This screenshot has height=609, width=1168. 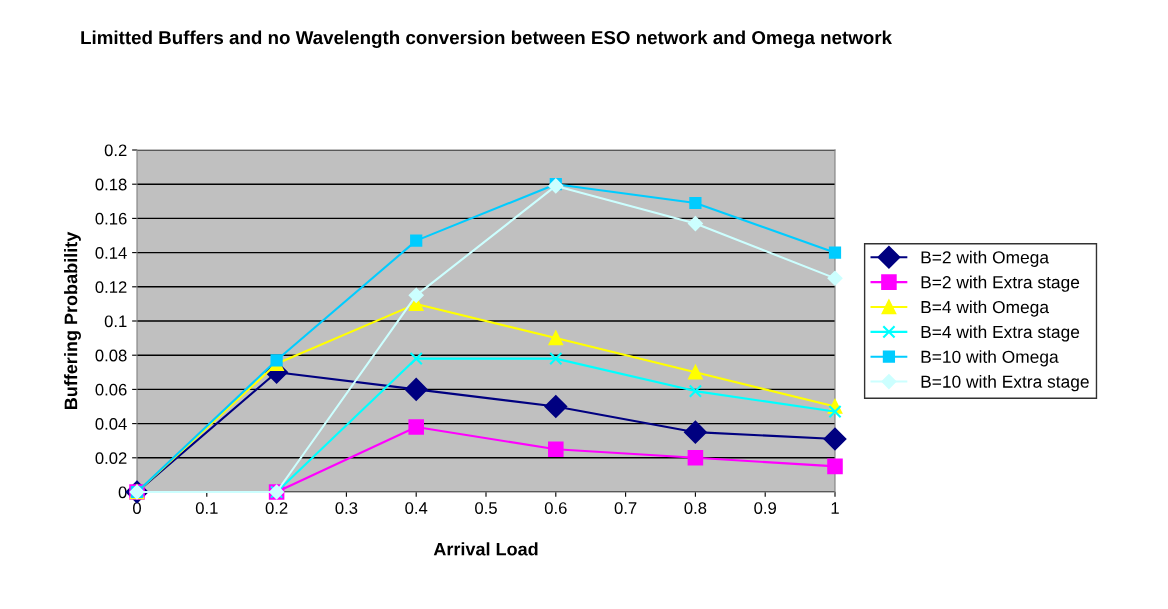 What do you see at coordinates (111, 424) in the screenshot?
I see `y-tick-label: 0.04` at bounding box center [111, 424].